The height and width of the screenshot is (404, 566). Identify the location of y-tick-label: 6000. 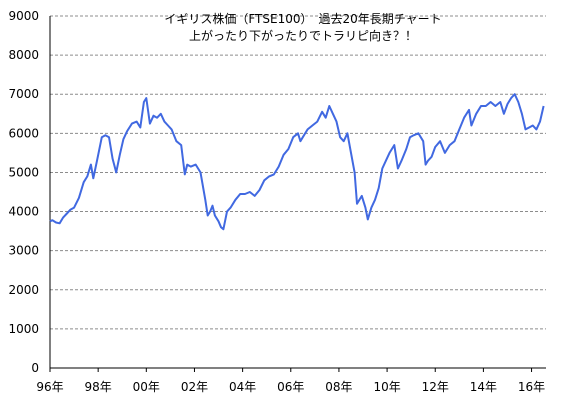
(23, 133).